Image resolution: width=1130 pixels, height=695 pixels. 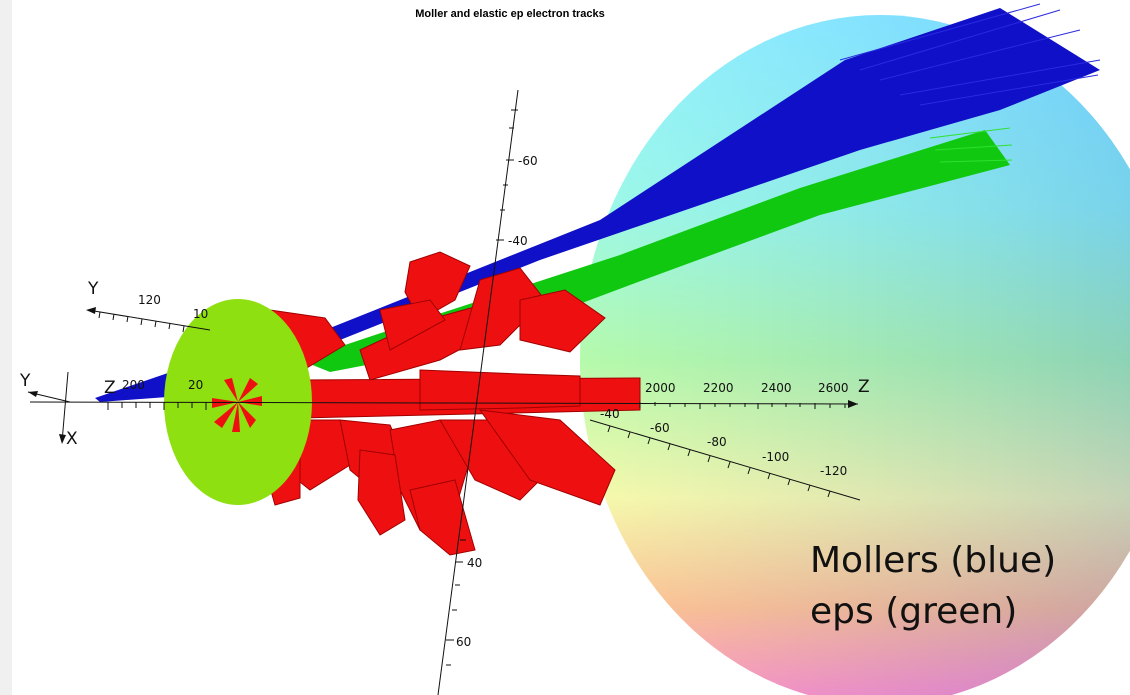 What do you see at coordinates (776, 388) in the screenshot?
I see `z-tick-label: 2400` at bounding box center [776, 388].